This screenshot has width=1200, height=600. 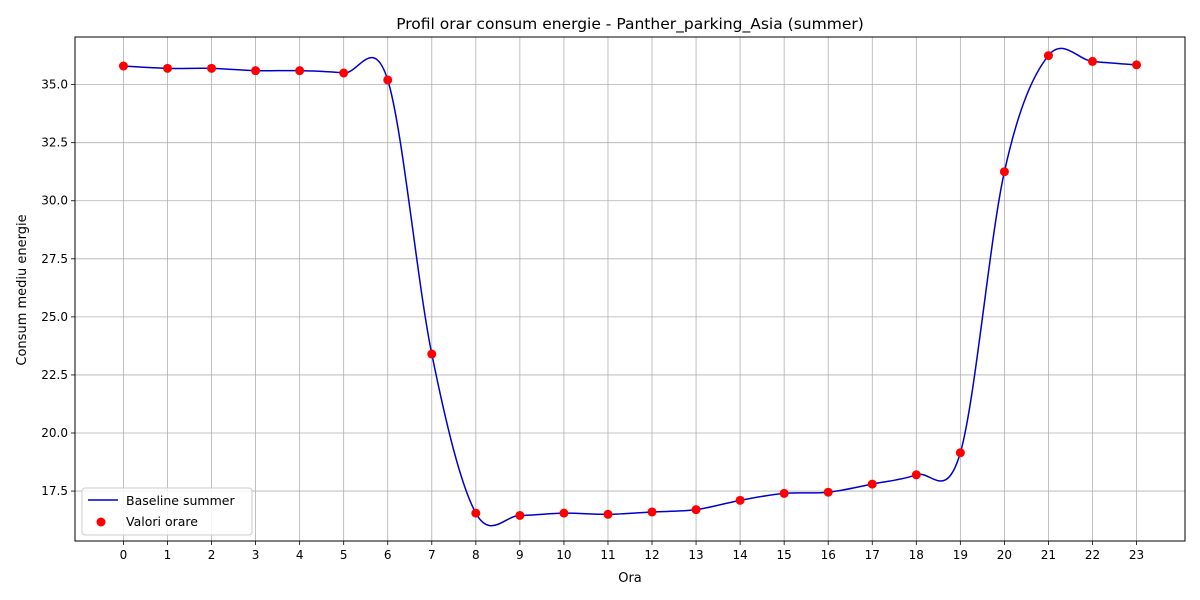 What do you see at coordinates (1136, 555) in the screenshot?
I see `x-tick-label: 23` at bounding box center [1136, 555].